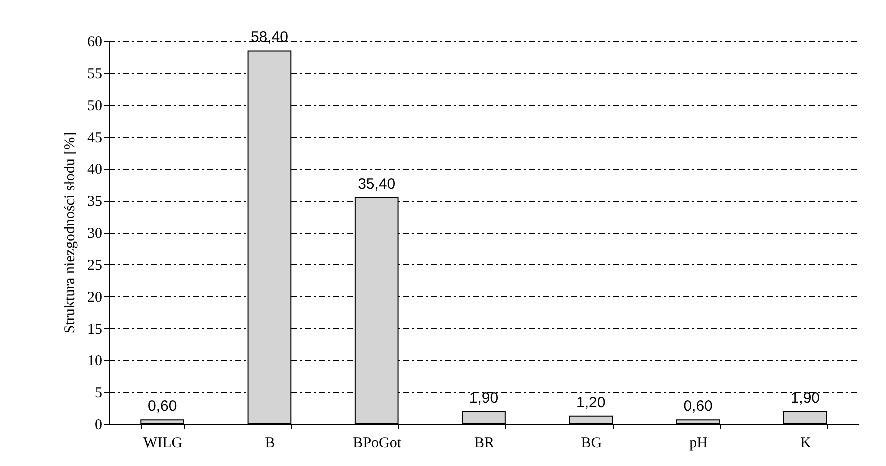 Image resolution: width=886 pixels, height=466 pixels. I want to click on x-tick-label: BPoGot, so click(377, 444).